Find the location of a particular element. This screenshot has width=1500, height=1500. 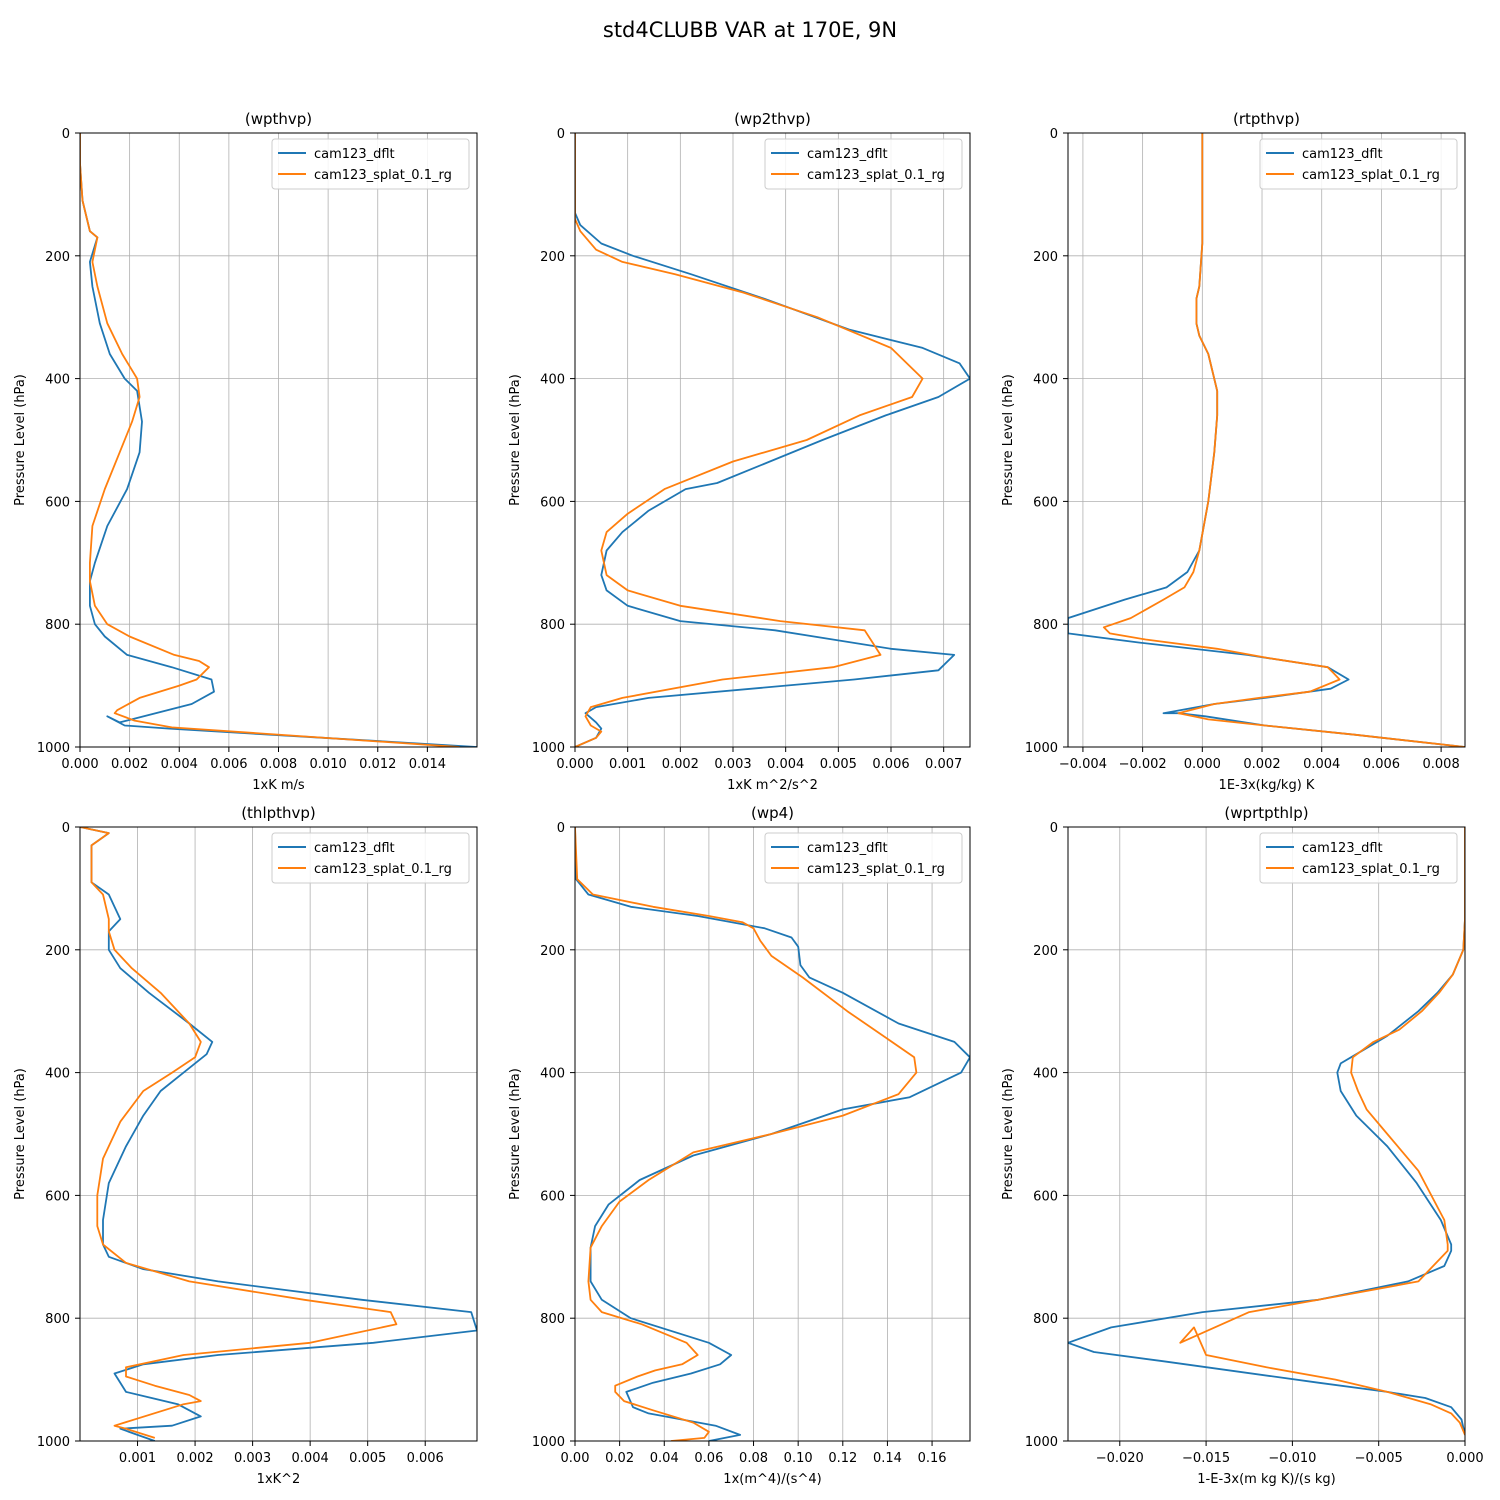

subplot-title: (wp4) is located at coordinates (772, 813).